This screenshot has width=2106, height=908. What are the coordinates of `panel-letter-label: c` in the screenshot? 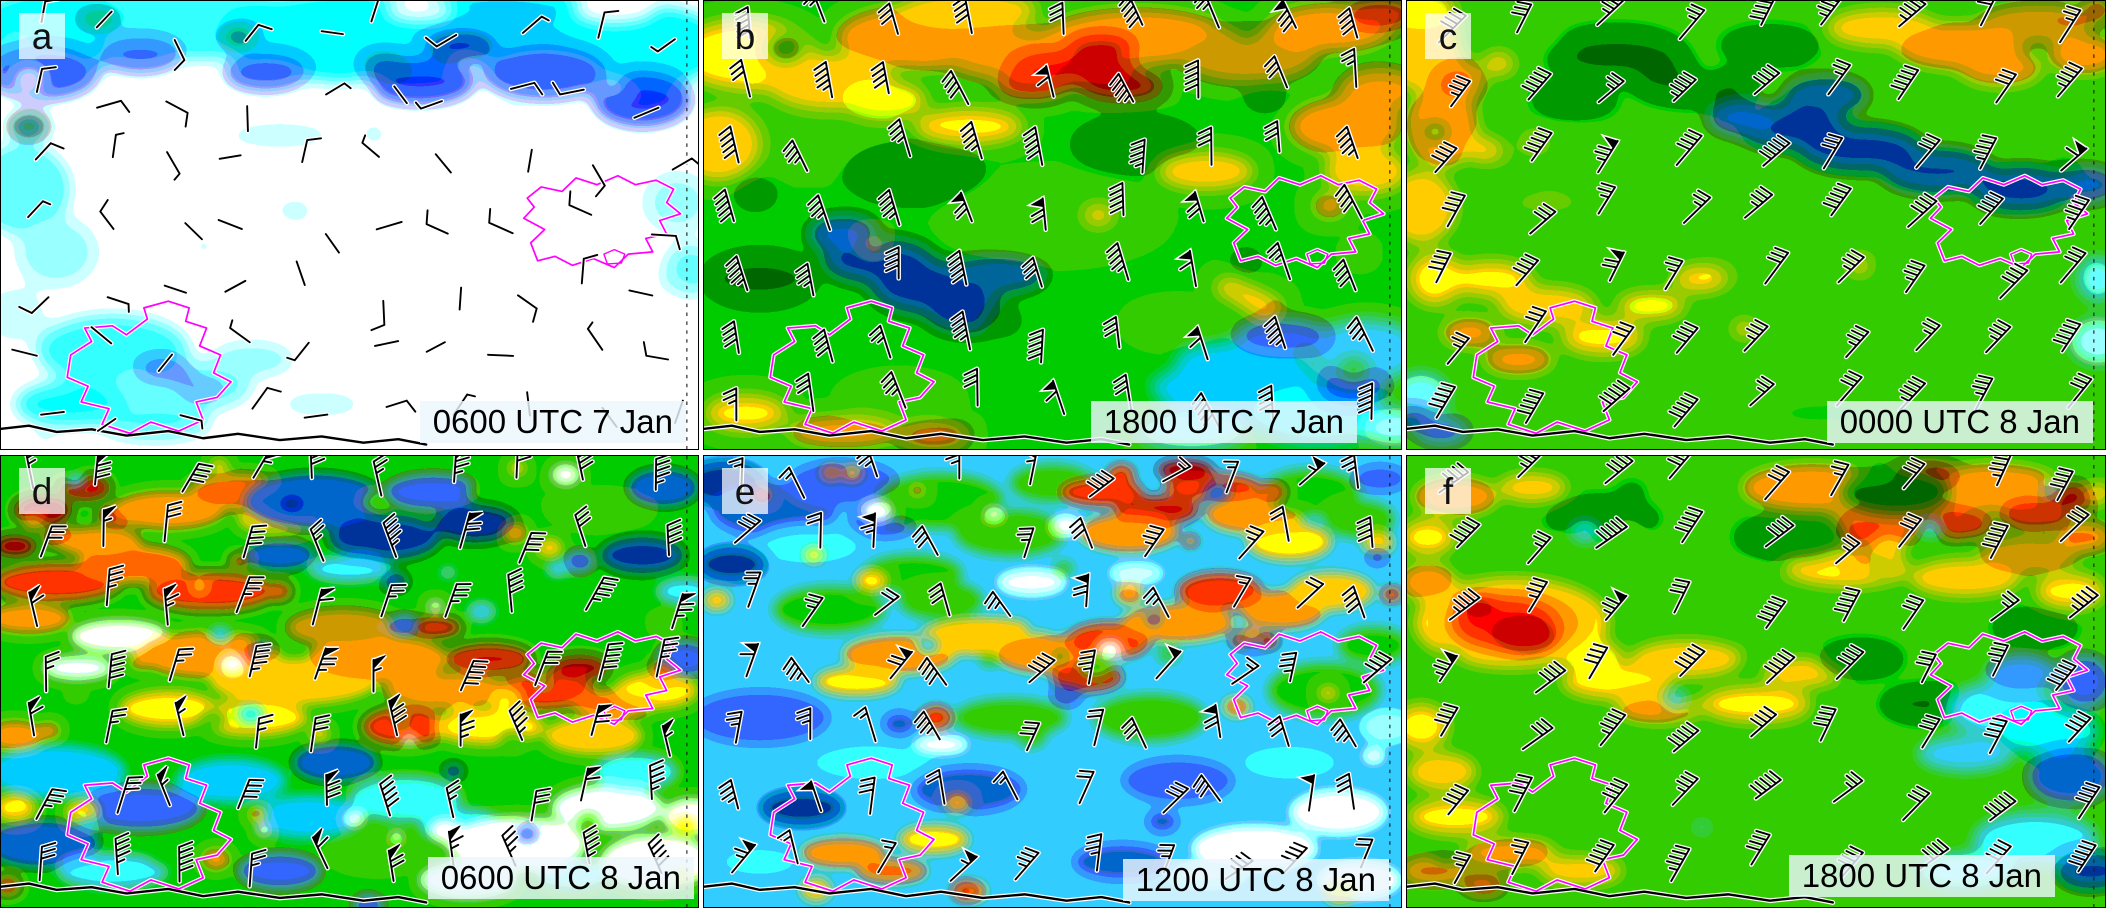 It's located at (1448, 36).